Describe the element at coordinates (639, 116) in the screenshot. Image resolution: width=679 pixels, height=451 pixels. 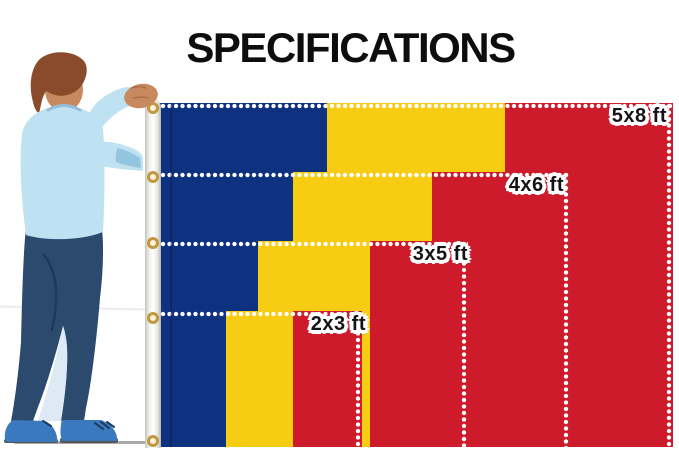
I see `size-label-5x8: 5x8 ft` at that location.